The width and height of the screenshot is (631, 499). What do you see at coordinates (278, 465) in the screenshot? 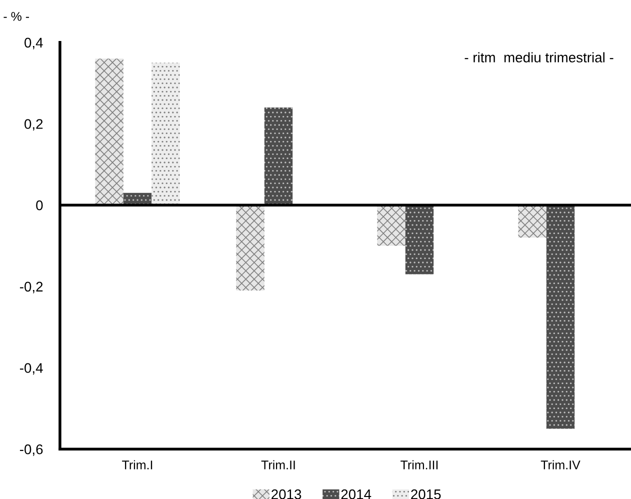
I see `x-tick-label: Trim.II` at bounding box center [278, 465].